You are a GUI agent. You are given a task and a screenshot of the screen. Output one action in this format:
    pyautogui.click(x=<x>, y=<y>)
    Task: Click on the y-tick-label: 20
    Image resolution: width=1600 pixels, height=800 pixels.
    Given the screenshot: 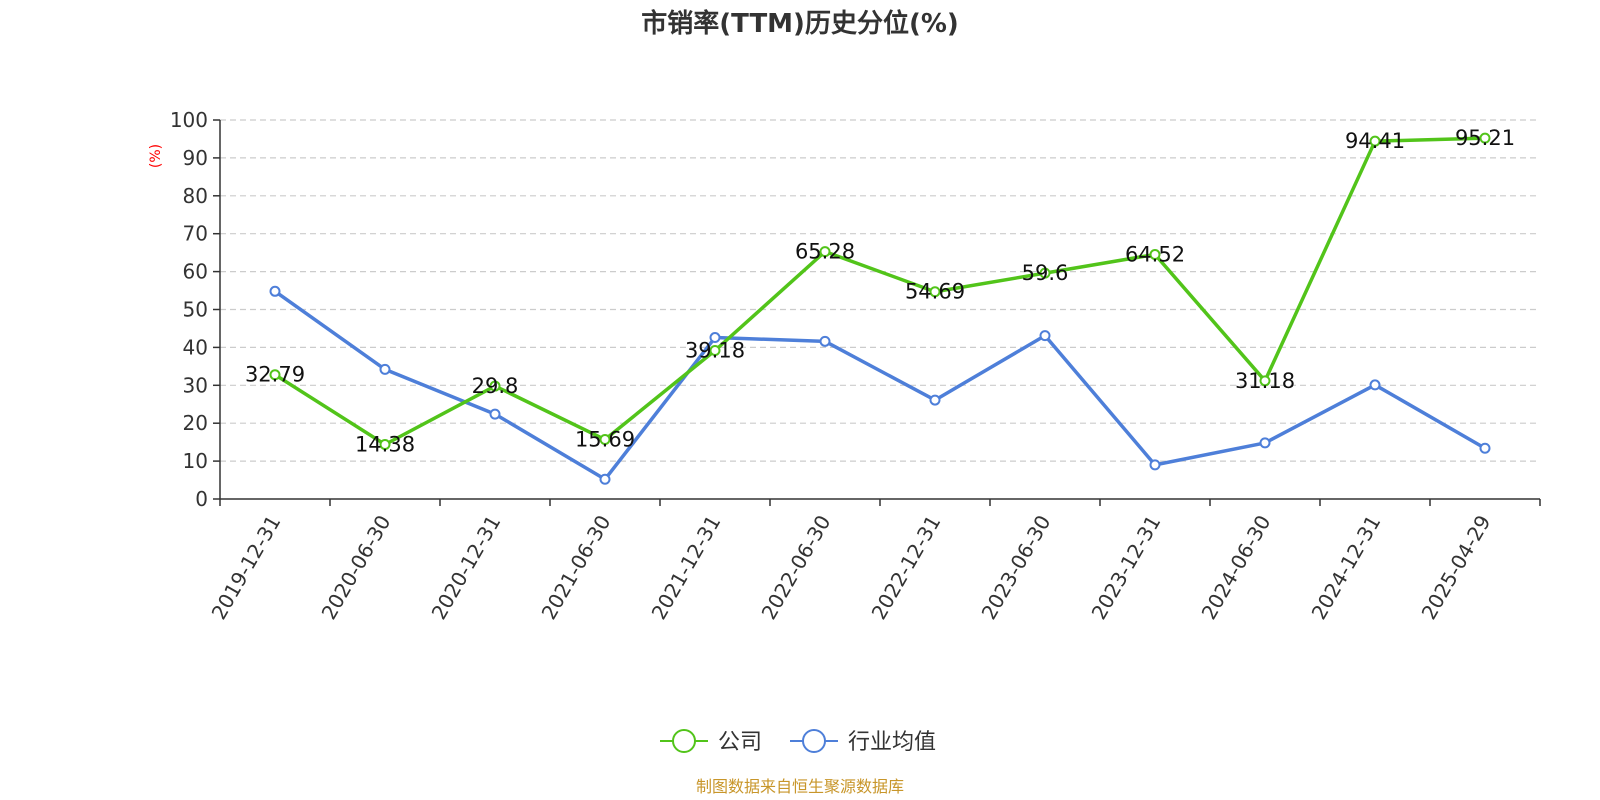 What is the action you would take?
    pyautogui.click(x=195, y=423)
    